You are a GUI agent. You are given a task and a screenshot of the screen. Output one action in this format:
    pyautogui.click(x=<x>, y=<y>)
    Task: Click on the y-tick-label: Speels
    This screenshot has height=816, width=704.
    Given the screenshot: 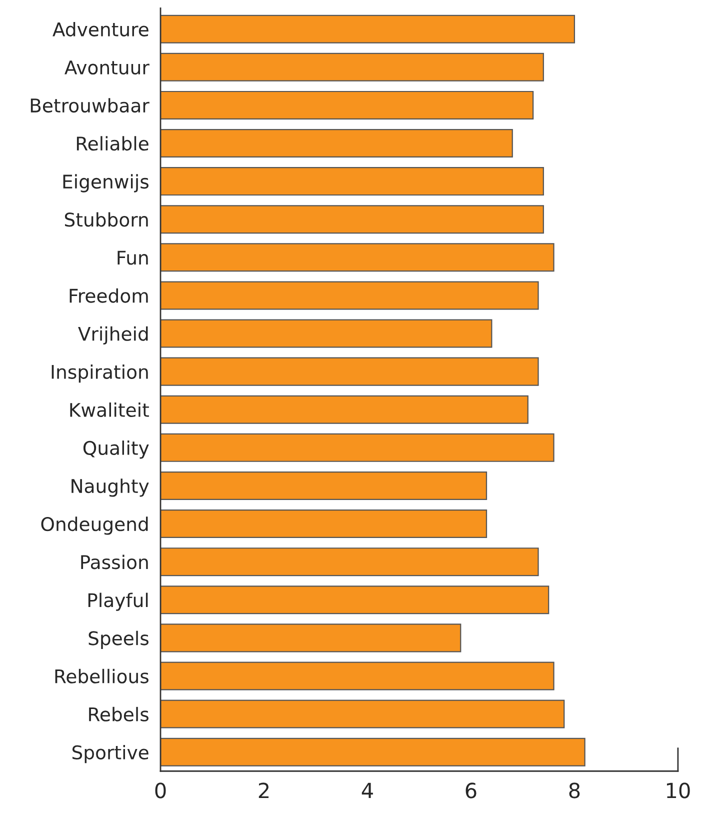 What is the action you would take?
    pyautogui.click(x=118, y=639)
    